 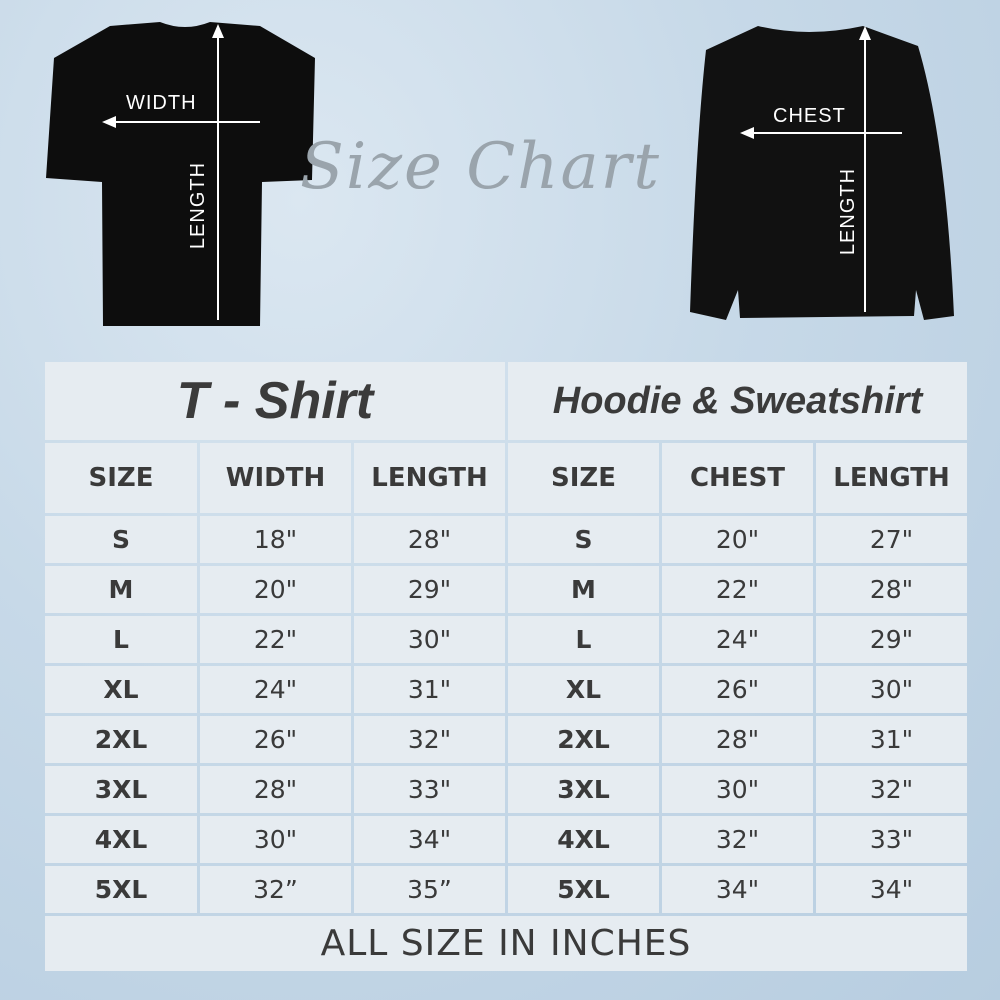 I want to click on hoodie-value-cell: 24", so click(x=737, y=639).